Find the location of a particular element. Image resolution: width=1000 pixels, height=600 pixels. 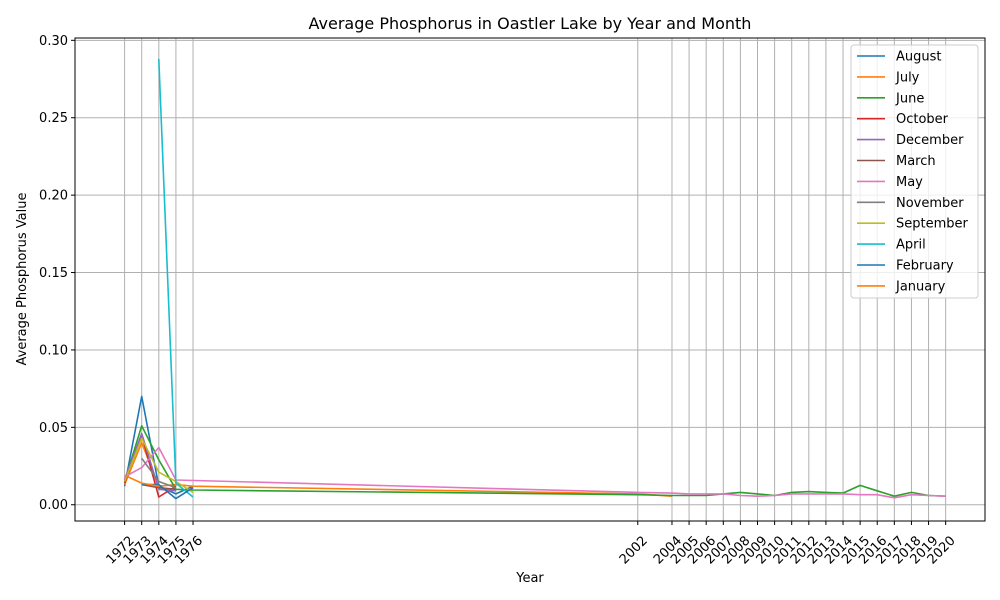

y-tick-label: 0.05 is located at coordinates (53, 428).